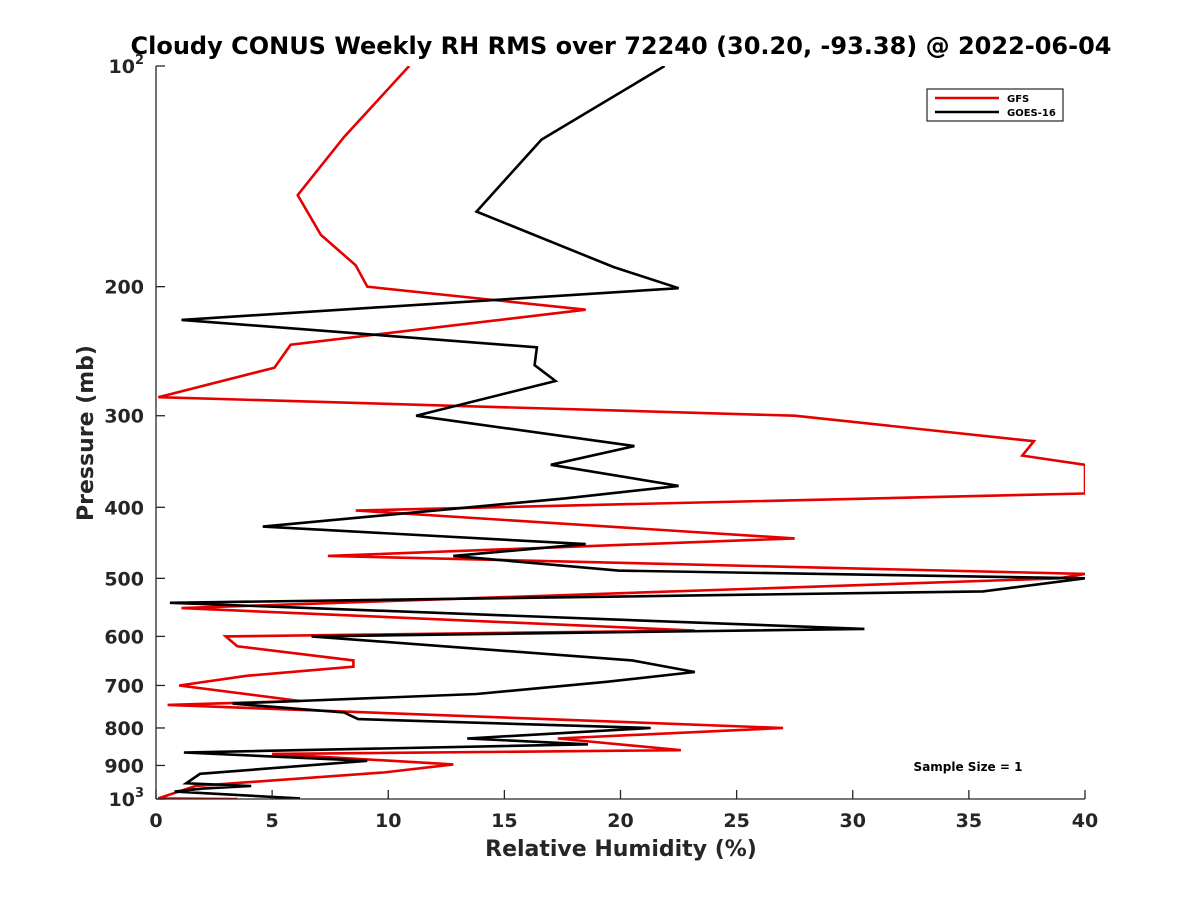 This screenshot has width=1200, height=900. Describe the element at coordinates (155, 821) in the screenshot. I see `x-tick-label: 0` at that location.